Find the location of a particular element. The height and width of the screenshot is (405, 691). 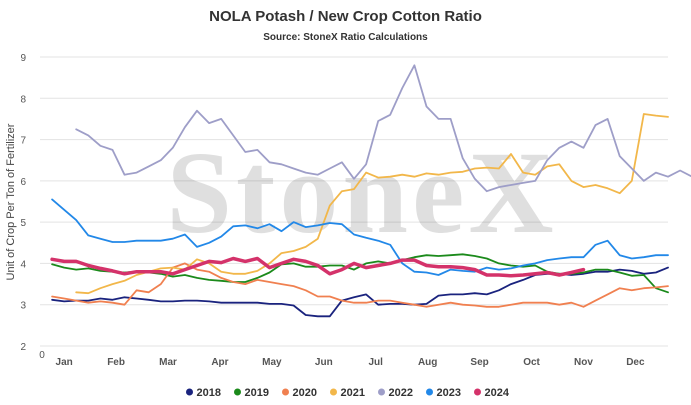

chart-subtitle: Source: StoneX Ratio Calculations is located at coordinates (345, 37).